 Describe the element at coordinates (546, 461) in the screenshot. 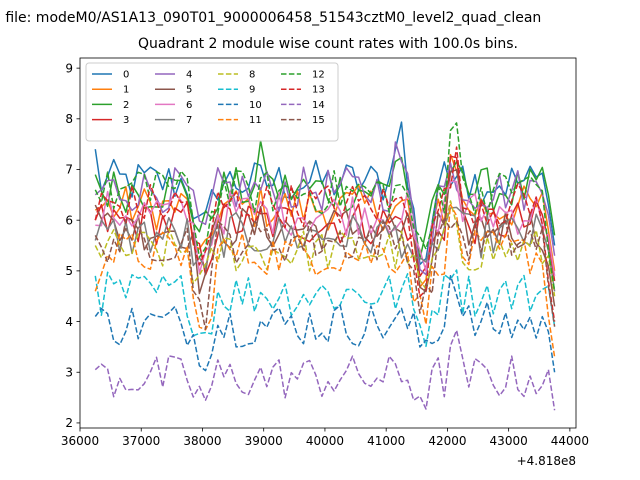

I see `x-offset-label: +4.818e8` at that location.